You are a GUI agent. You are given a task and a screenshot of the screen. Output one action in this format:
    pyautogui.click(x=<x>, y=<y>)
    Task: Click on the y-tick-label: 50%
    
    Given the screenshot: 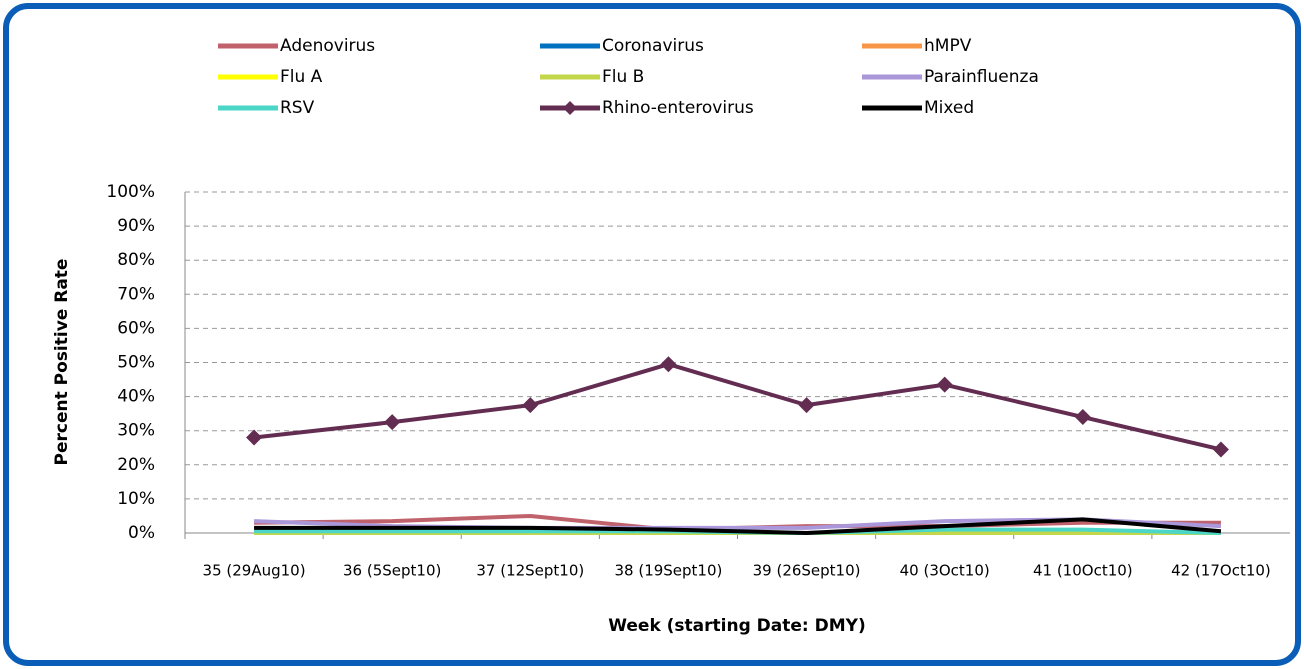 What is the action you would take?
    pyautogui.click(x=136, y=363)
    